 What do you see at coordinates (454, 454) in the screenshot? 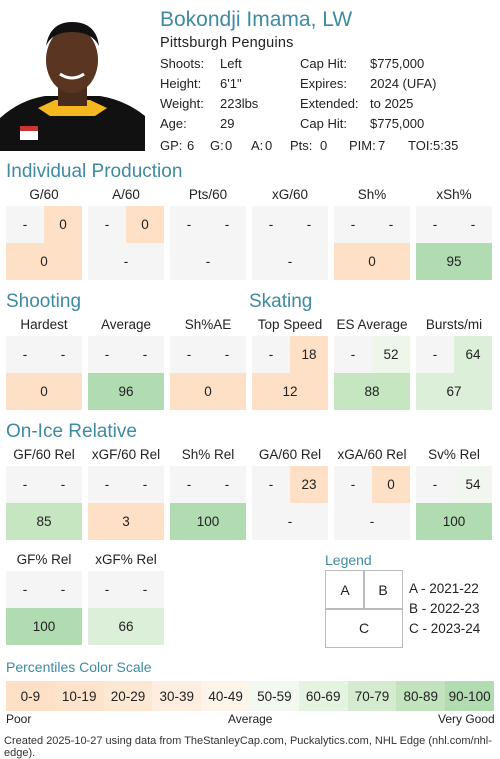
I see `metric-label: Sv% Rel` at bounding box center [454, 454].